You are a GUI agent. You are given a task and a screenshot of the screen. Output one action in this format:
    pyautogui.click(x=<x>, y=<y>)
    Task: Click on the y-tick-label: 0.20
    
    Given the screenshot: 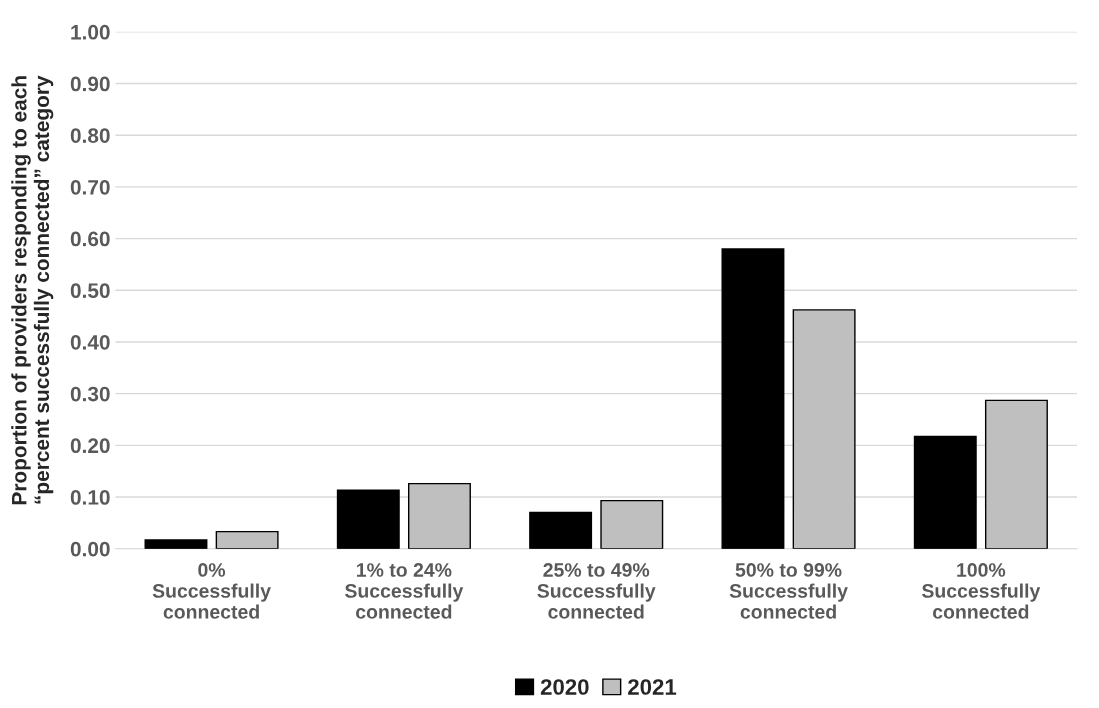 What is the action you would take?
    pyautogui.click(x=90, y=446)
    